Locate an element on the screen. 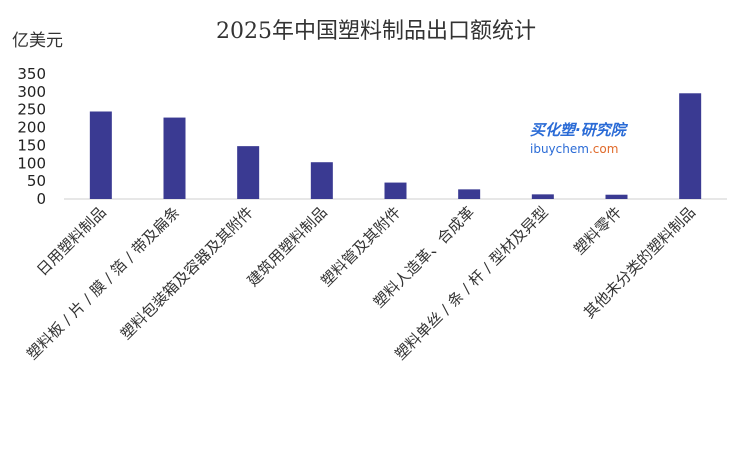 This screenshot has height=450, width=750. y-tick-label: 350 is located at coordinates (31, 74).